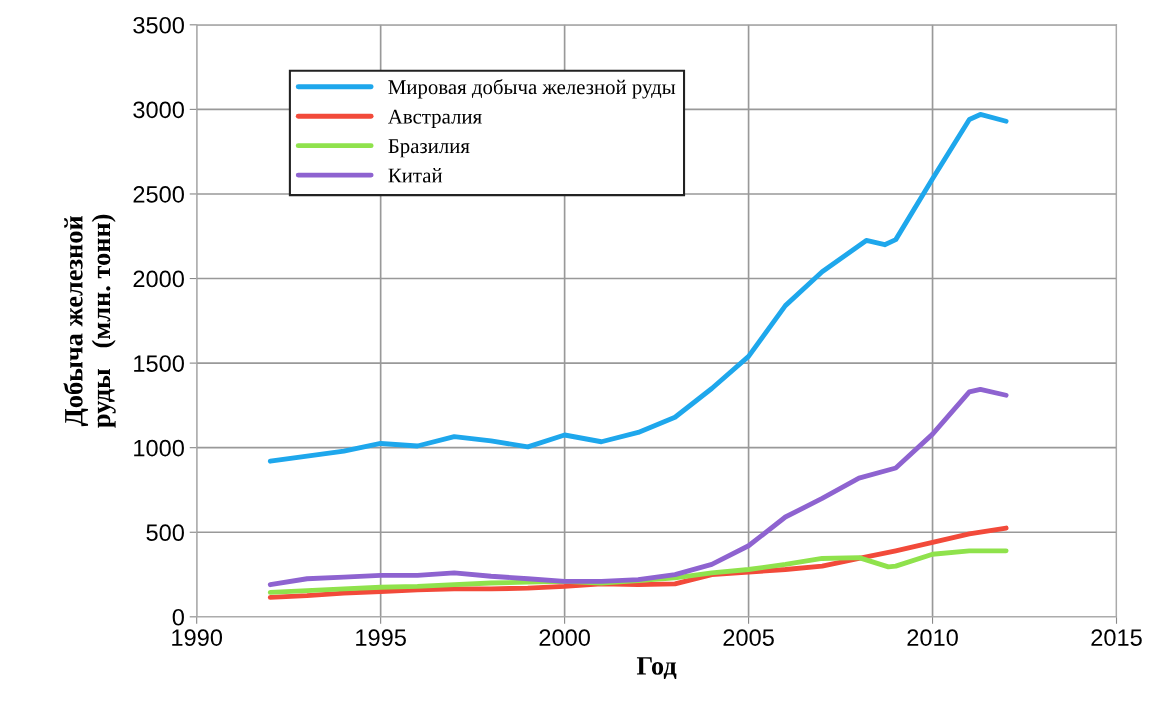 The height and width of the screenshot is (709, 1157). I want to click on x-tick-label: 2010, so click(932, 637).